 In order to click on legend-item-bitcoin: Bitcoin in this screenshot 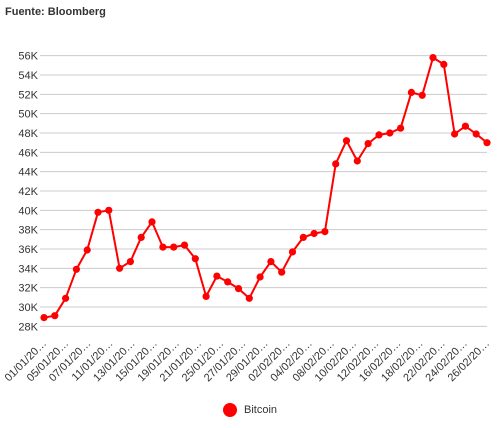, I will do `click(250, 410)`.